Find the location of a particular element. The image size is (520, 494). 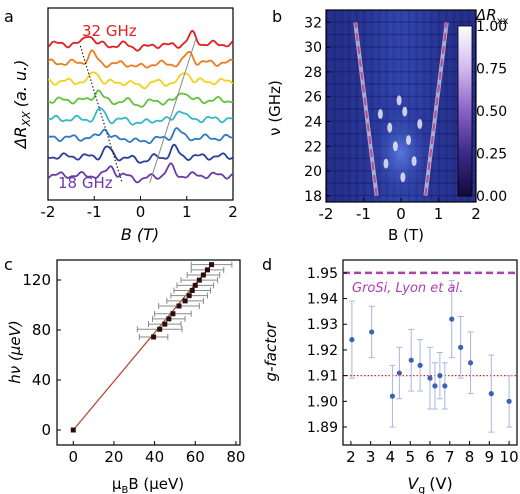

panel-b-y-tick-label: 26 is located at coordinates (313, 98).